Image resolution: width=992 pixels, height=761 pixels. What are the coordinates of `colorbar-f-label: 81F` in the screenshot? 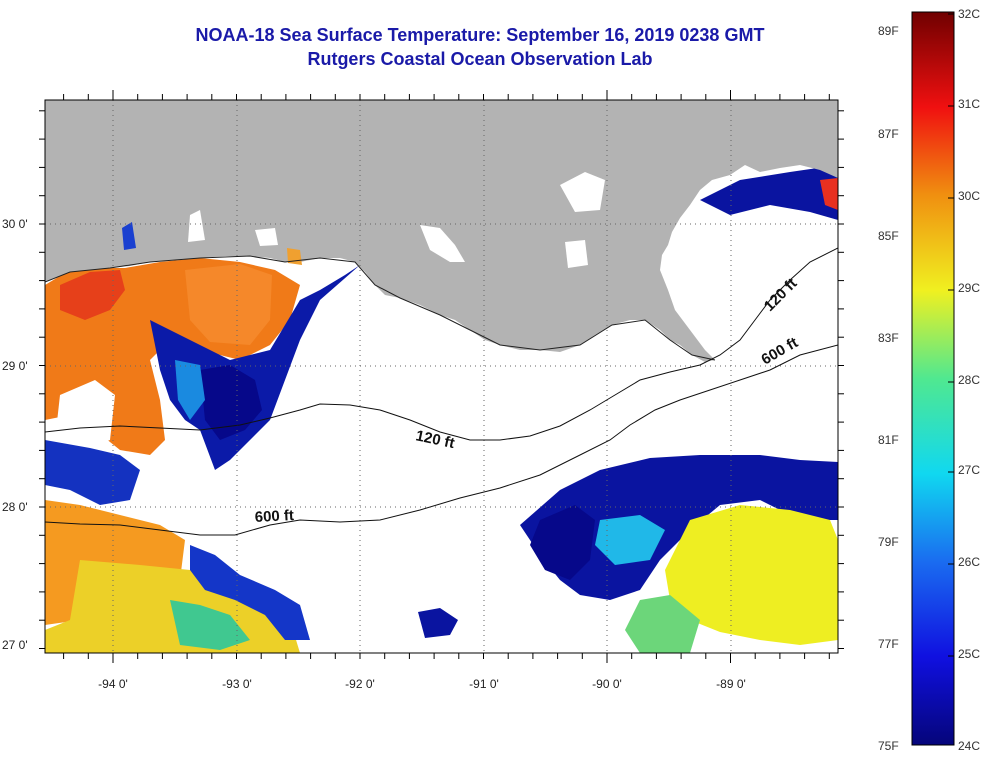 It's located at (888, 440).